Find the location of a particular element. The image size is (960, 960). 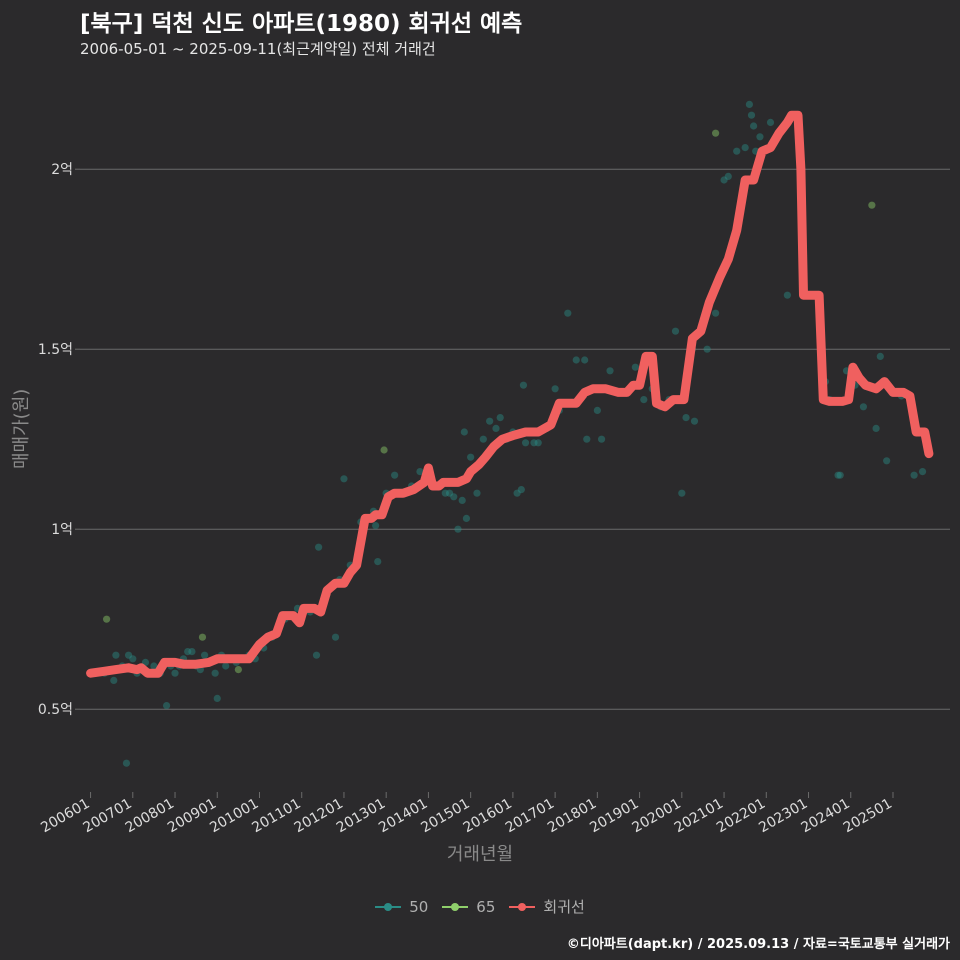

legend-item-50: 50 is located at coordinates (401, 906).